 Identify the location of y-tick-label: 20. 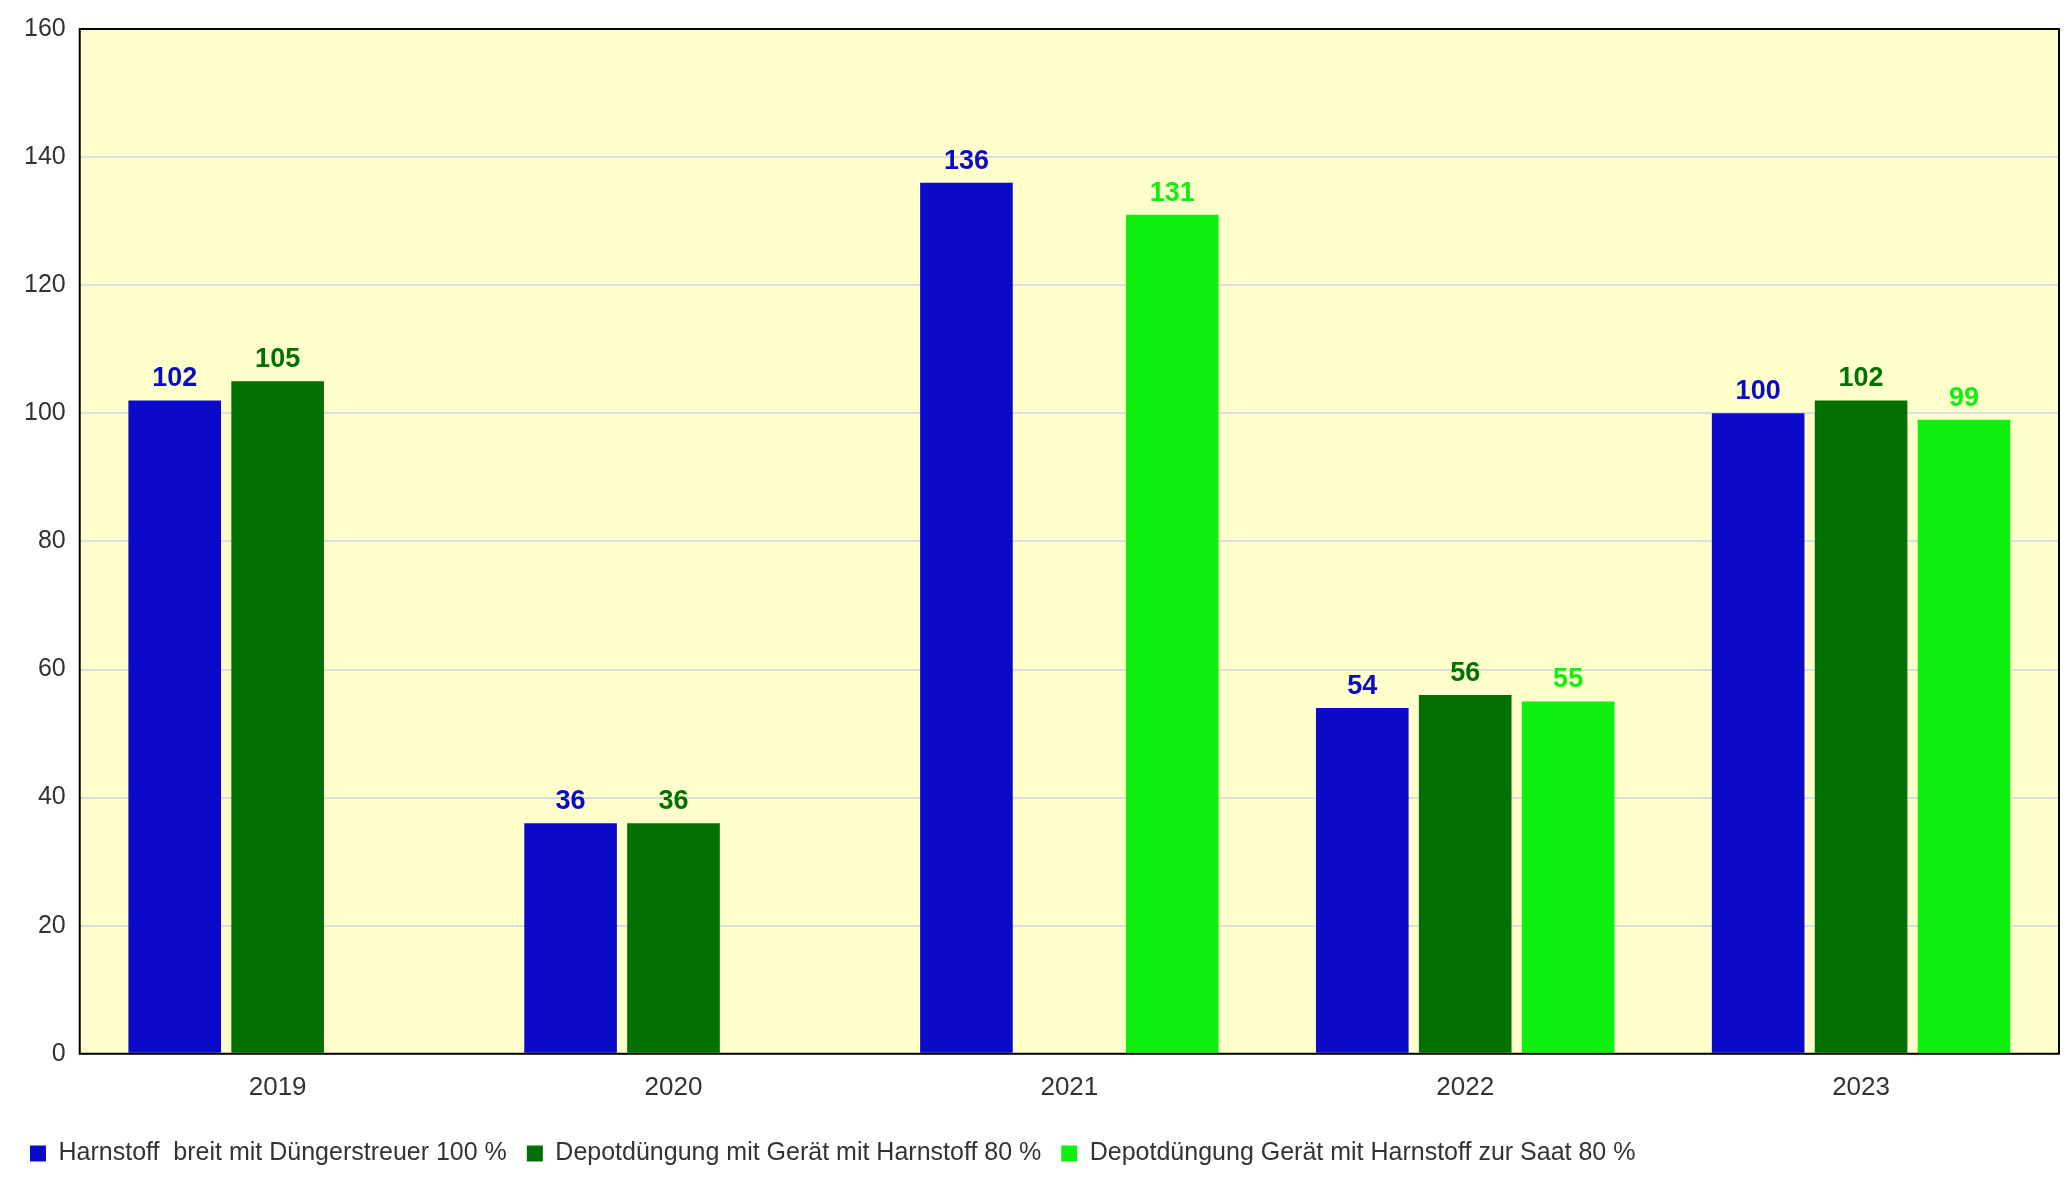
(51, 923).